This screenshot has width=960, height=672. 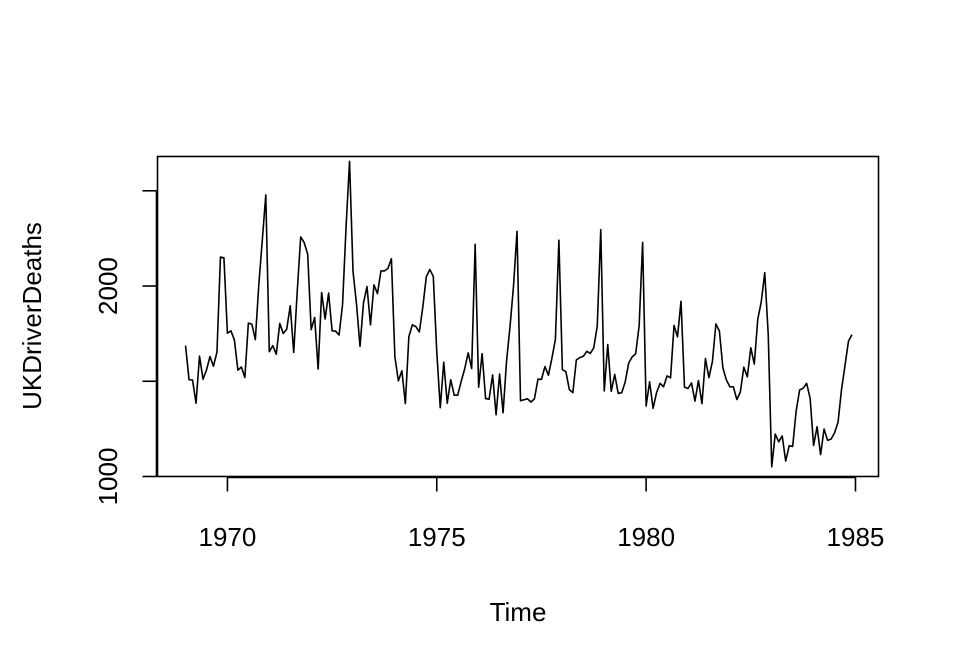 What do you see at coordinates (856, 537) in the screenshot?
I see `x-tick-label: 1985` at bounding box center [856, 537].